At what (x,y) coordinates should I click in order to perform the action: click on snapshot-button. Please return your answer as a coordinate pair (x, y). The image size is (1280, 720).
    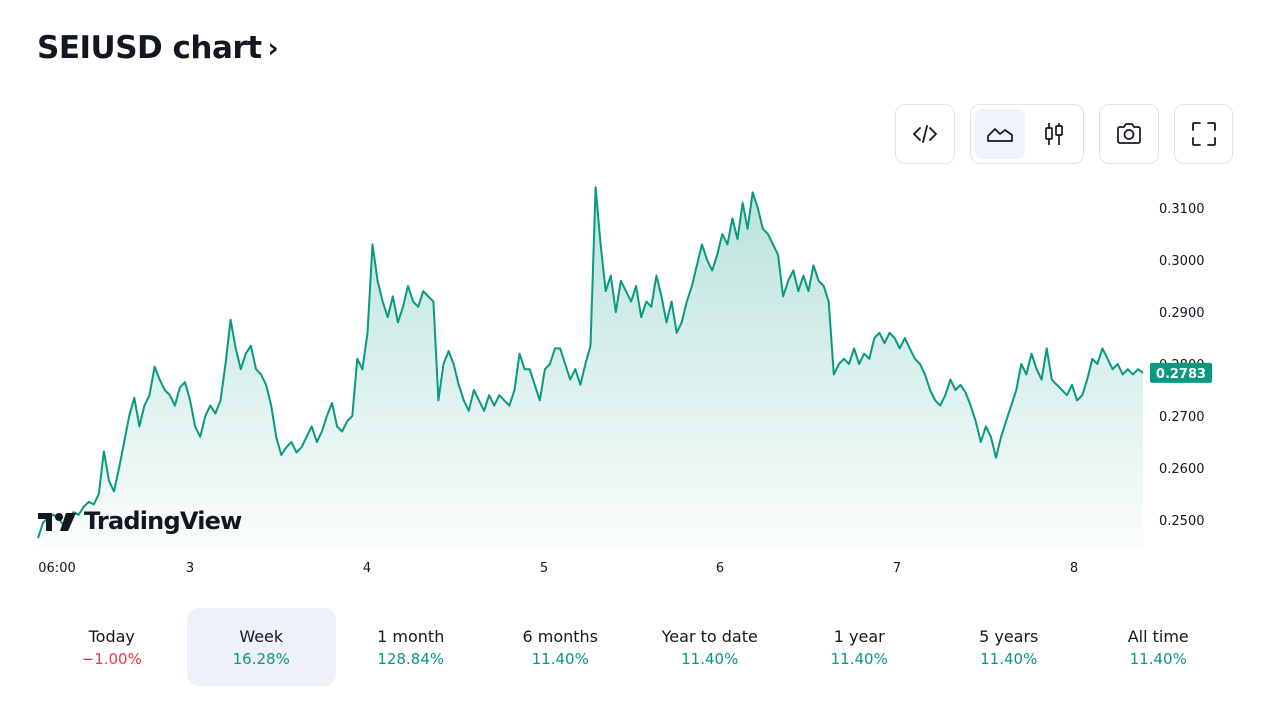
    Looking at the image, I should click on (1129, 134).